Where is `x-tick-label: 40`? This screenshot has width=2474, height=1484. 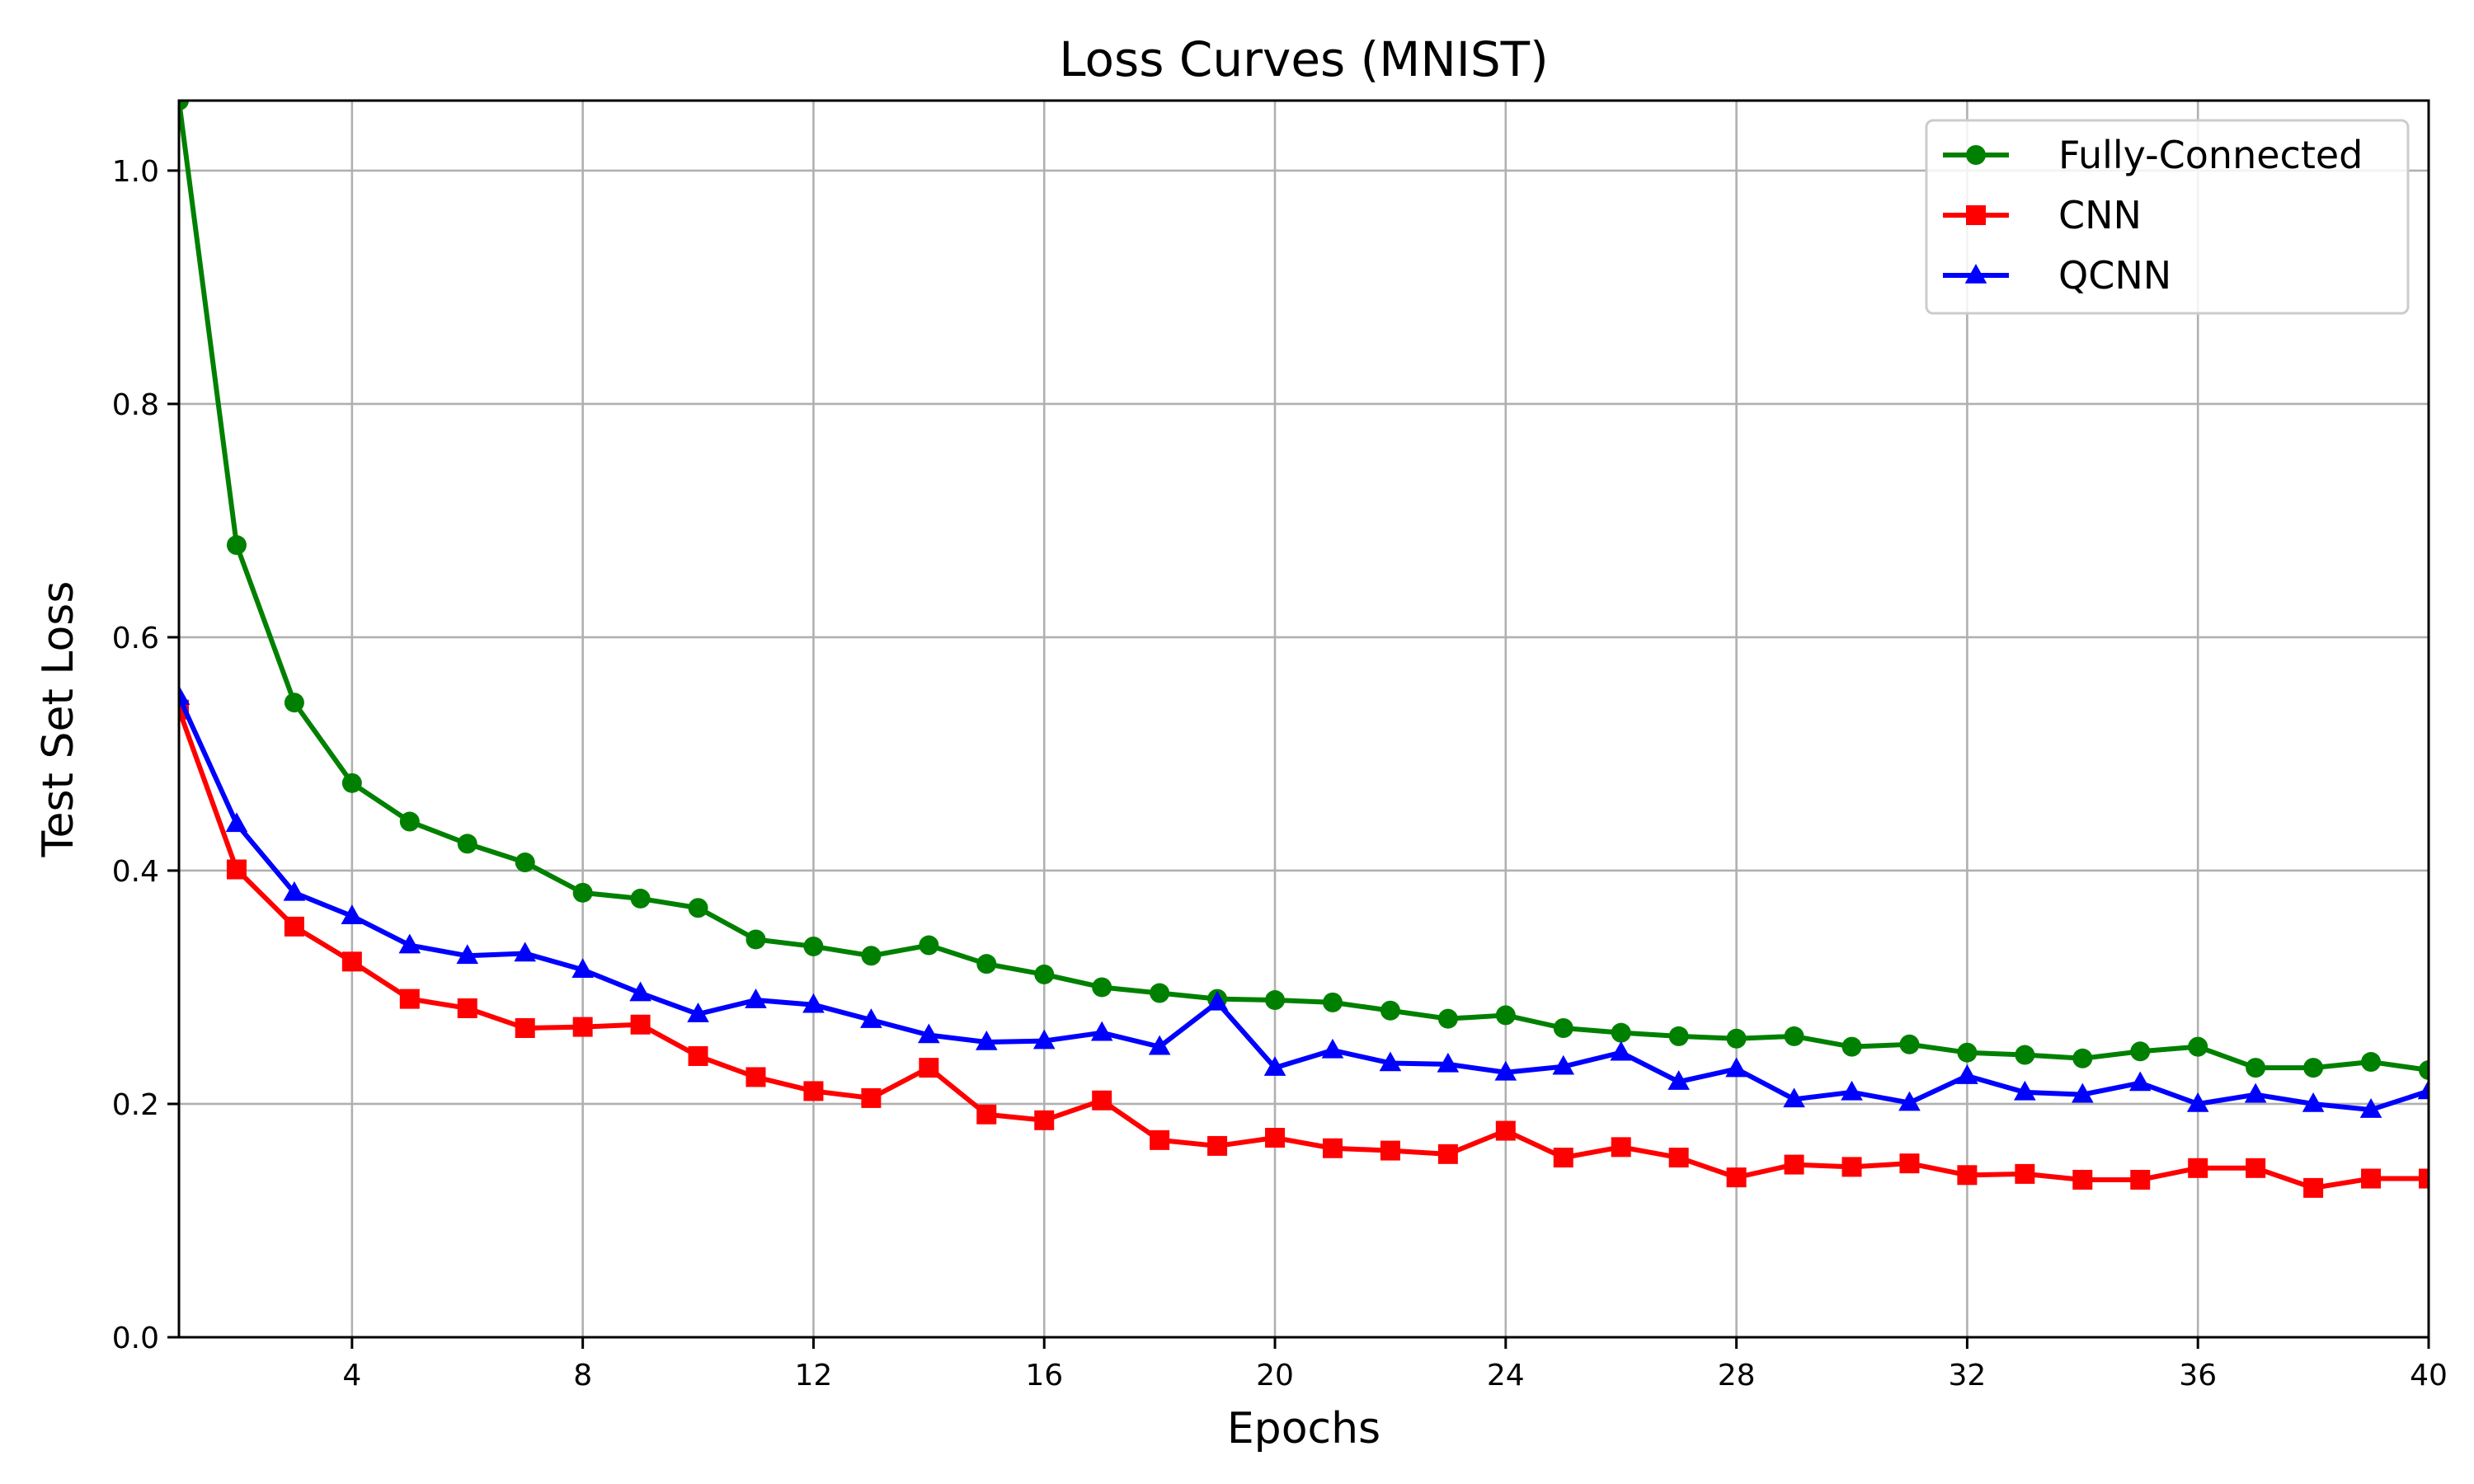
x-tick-label: 40 is located at coordinates (2429, 1375).